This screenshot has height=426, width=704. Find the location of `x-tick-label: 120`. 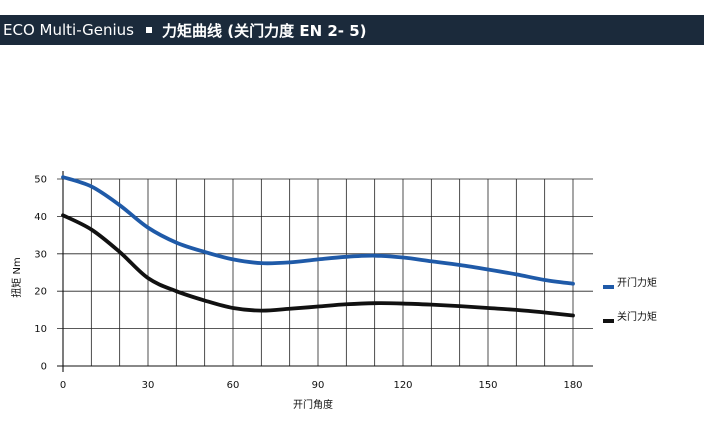

x-tick-label: 120 is located at coordinates (402, 385).